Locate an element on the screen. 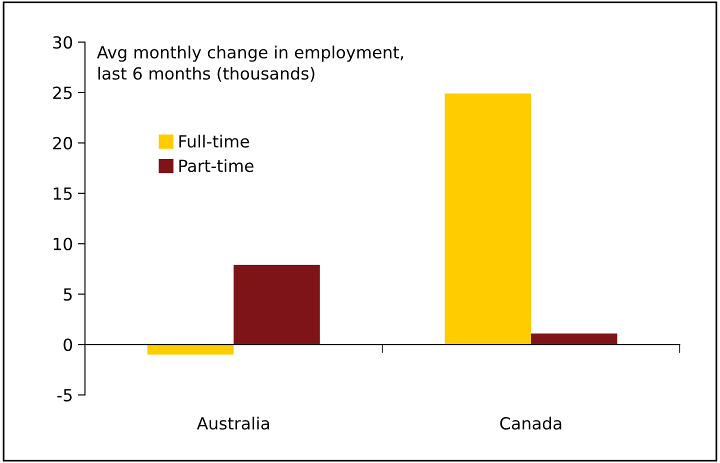 This screenshot has height=463, width=720. y-tick-label: 10 is located at coordinates (63, 244).